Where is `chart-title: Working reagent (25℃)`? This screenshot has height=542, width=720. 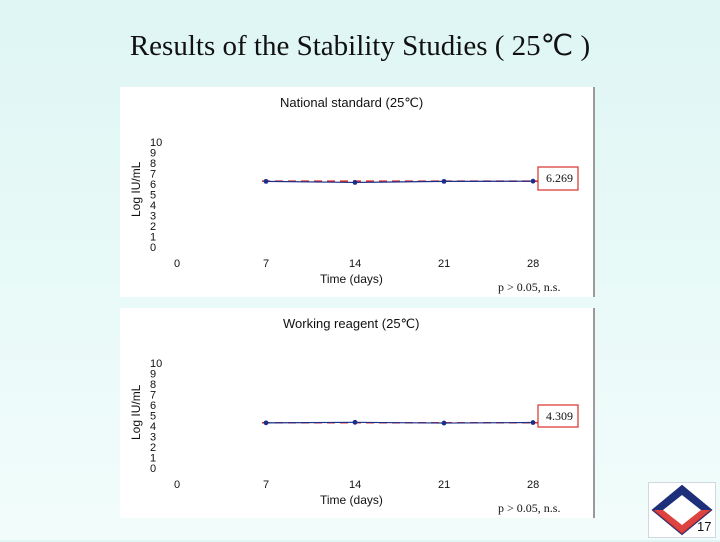 chart-title: Working reagent (25℃) is located at coordinates (351, 323).